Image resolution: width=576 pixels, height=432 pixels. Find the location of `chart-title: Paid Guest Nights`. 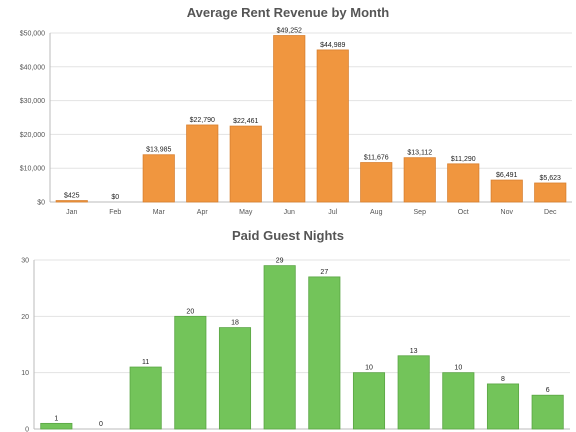

chart-title: Paid Guest Nights is located at coordinates (288, 235).